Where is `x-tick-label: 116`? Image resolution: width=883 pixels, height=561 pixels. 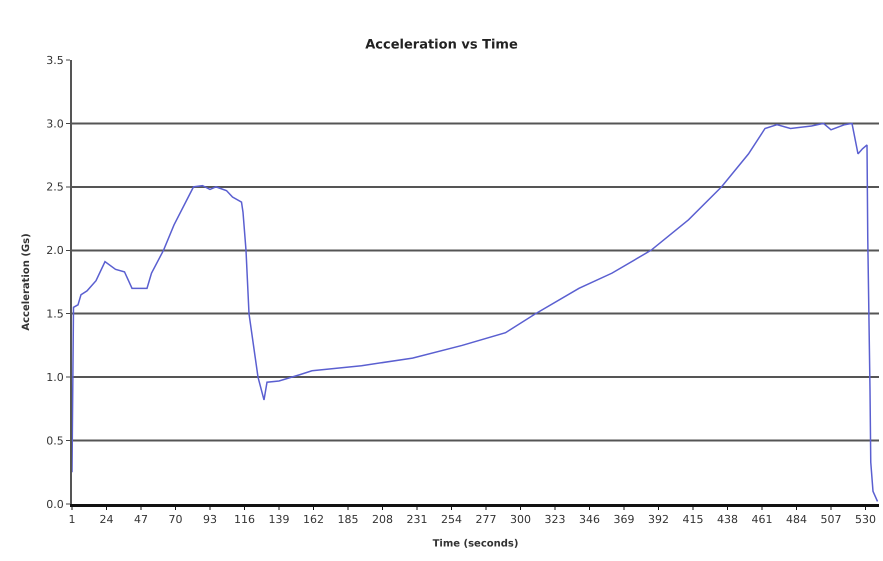 x-tick-label: 116 is located at coordinates (244, 519).